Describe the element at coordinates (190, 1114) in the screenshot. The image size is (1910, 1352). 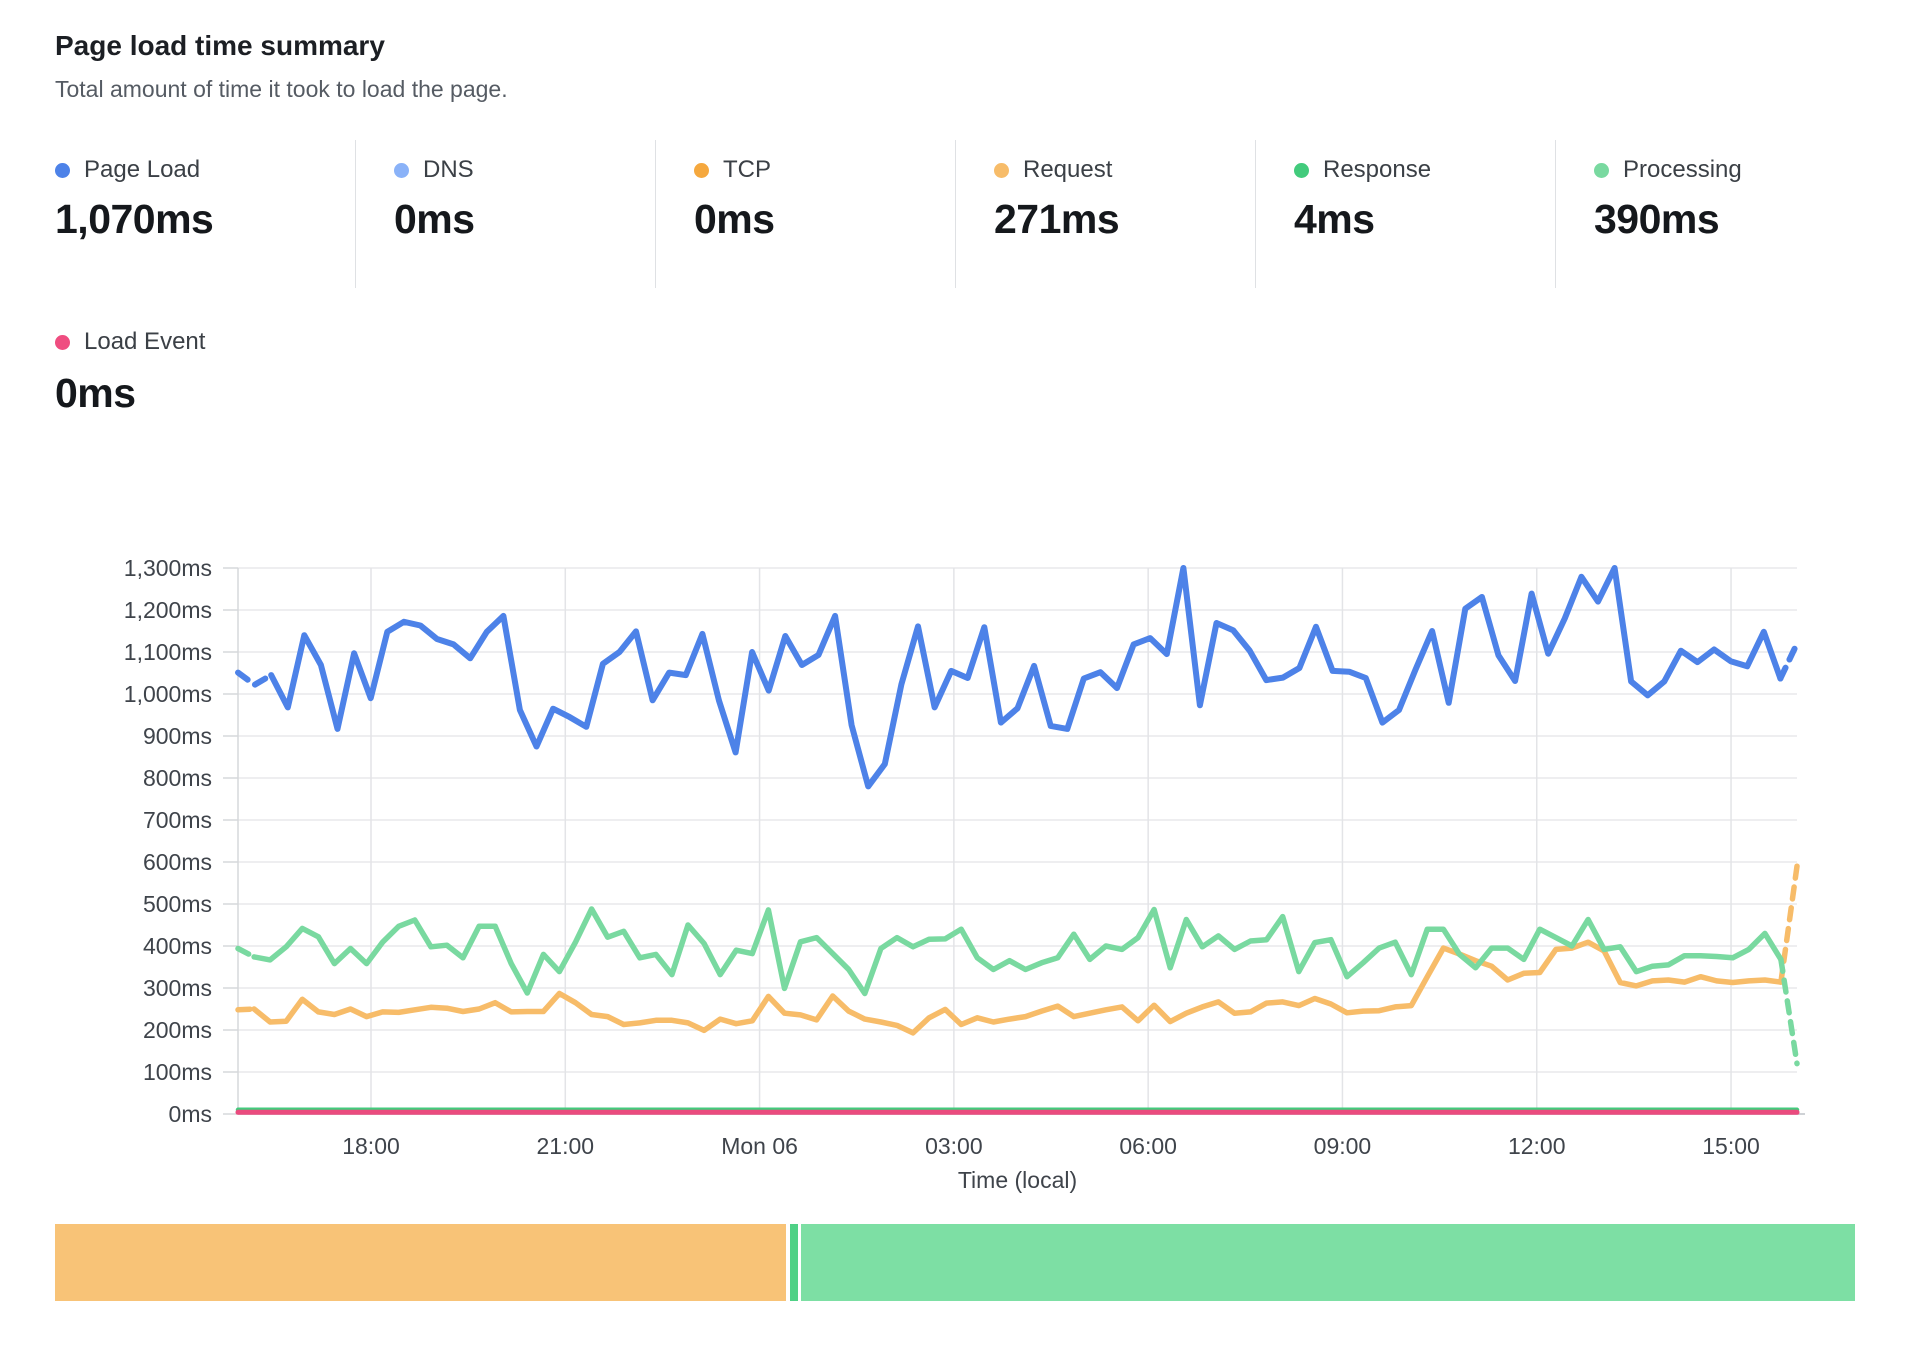
I see `svg-text: 0ms` at that location.